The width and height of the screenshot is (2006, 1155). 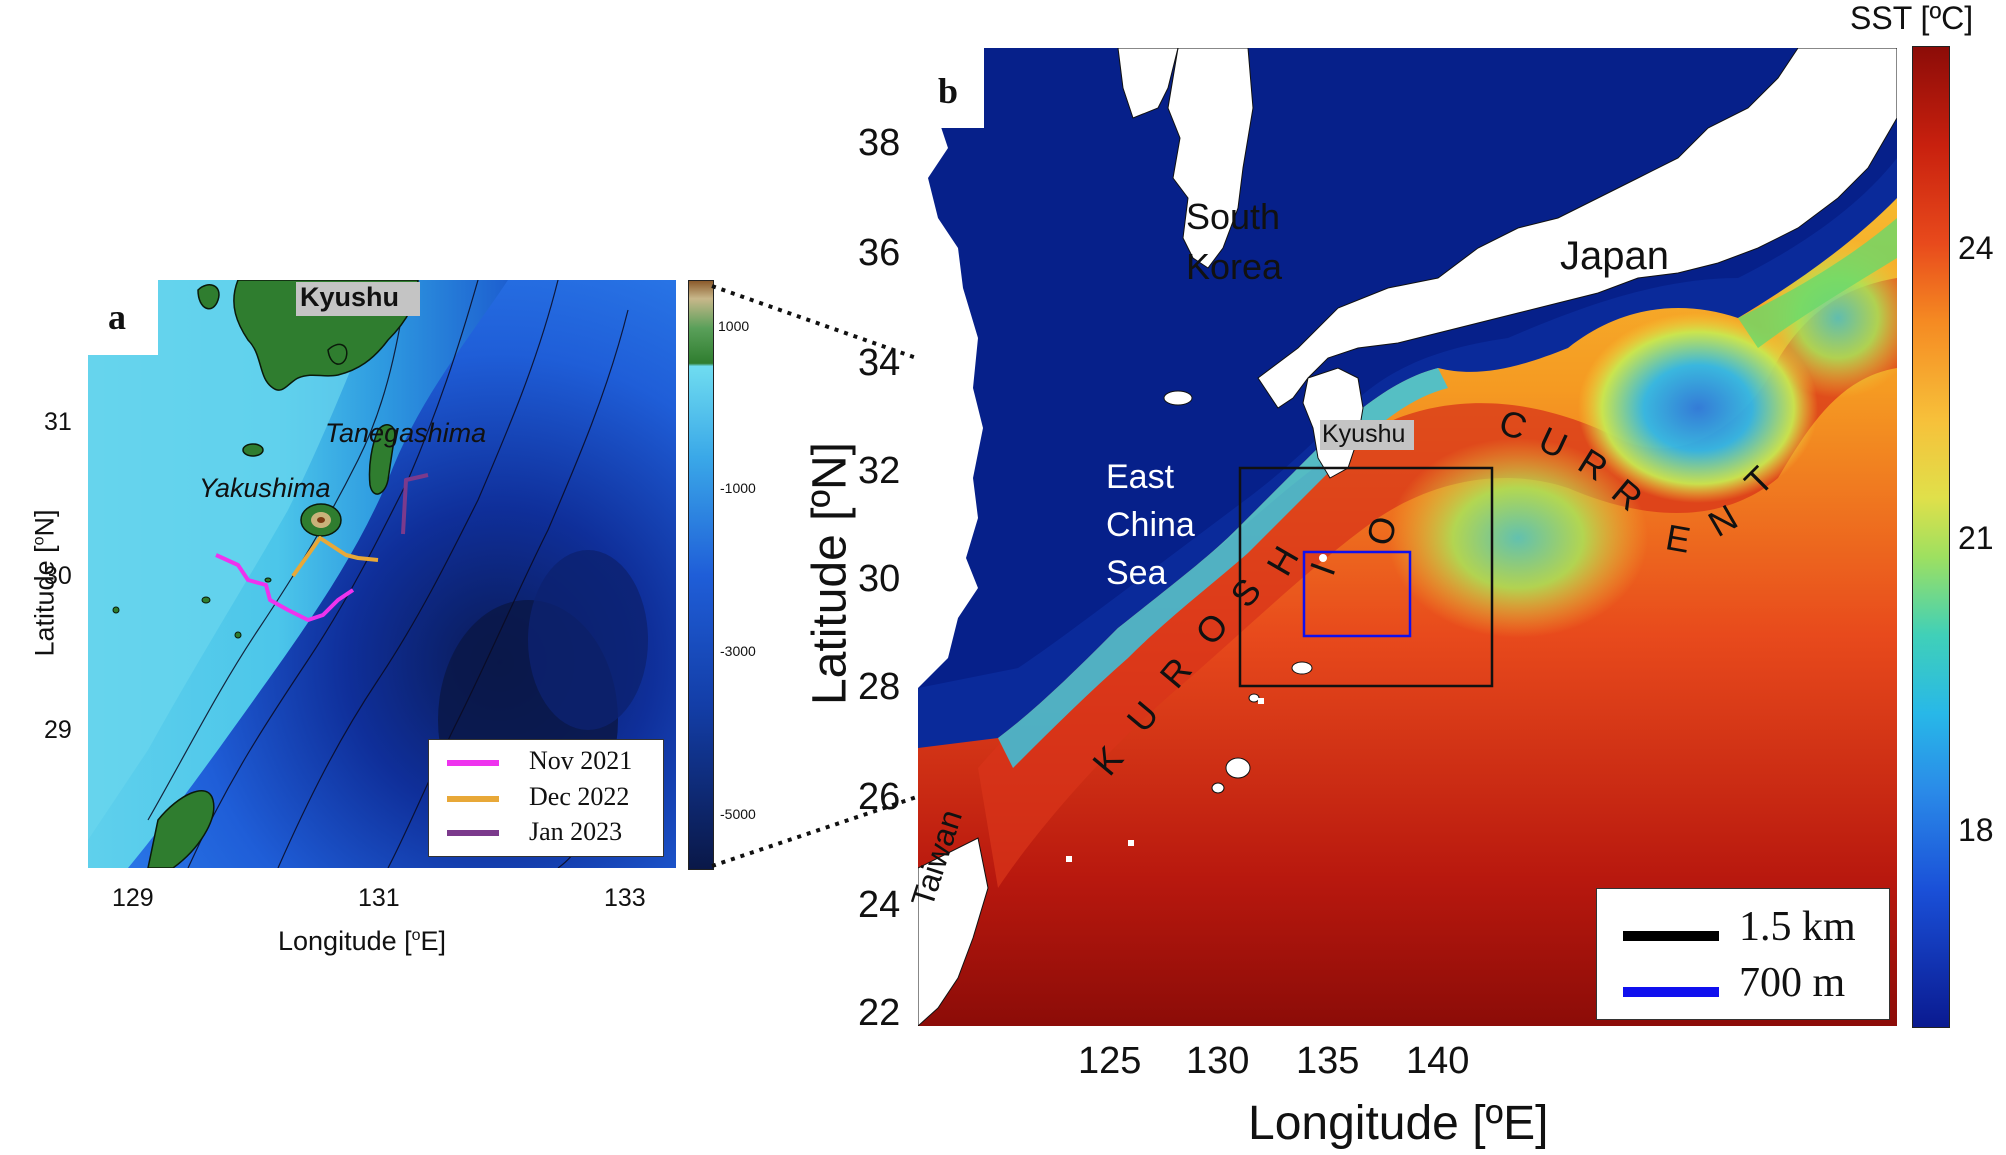 I want to click on kyushu-label-box, so click(x=358, y=299).